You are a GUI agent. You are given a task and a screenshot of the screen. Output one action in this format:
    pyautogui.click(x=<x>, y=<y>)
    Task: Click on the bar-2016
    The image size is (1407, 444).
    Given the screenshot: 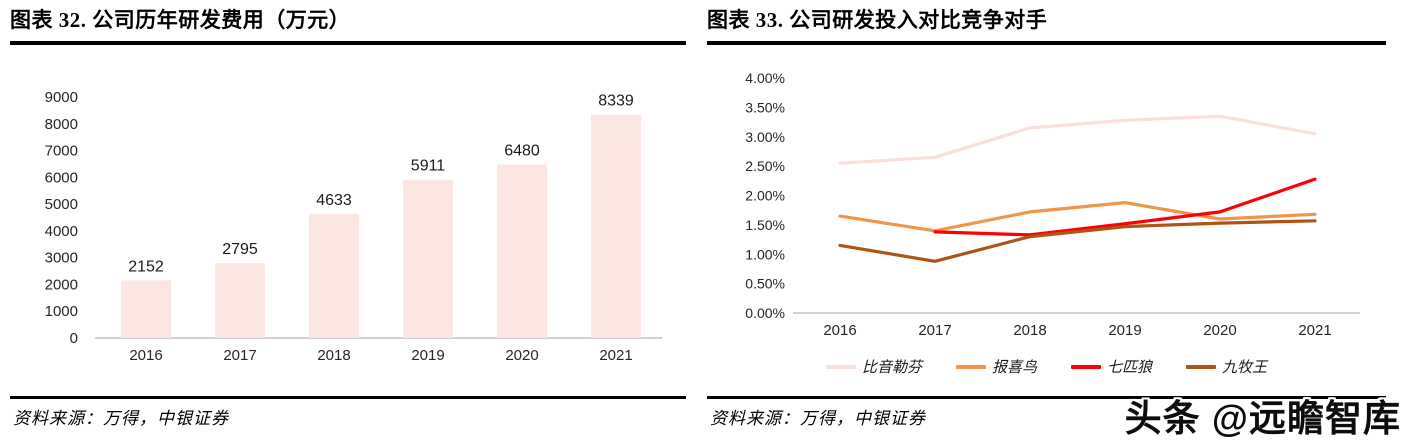 What is the action you would take?
    pyautogui.click(x=146, y=309)
    